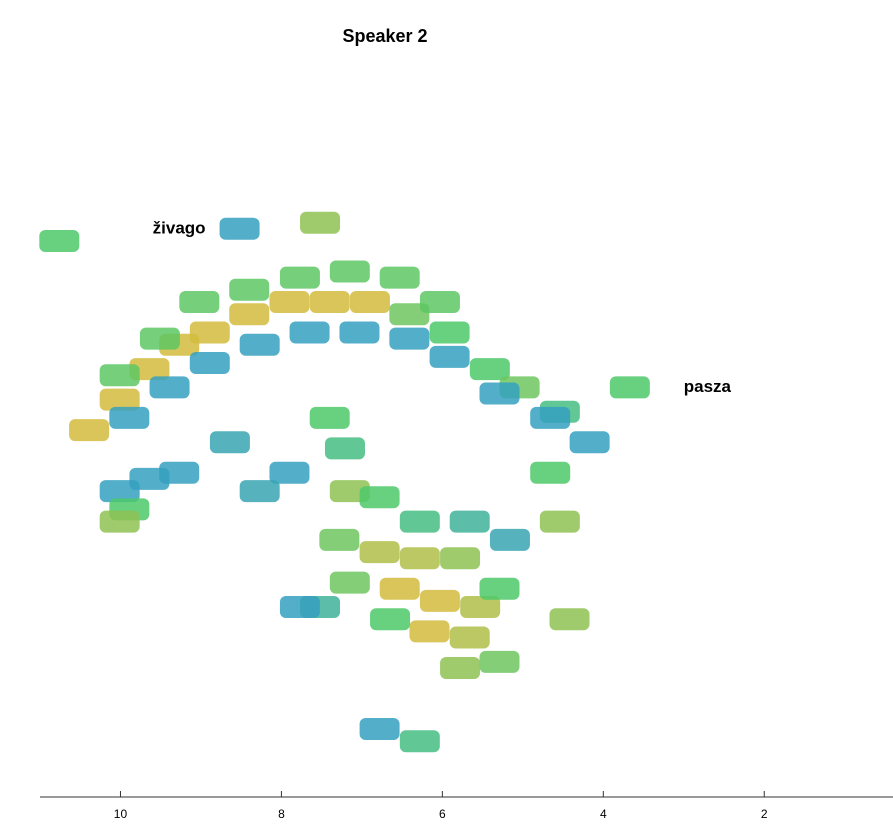 The height and width of the screenshot is (832, 893). I want to click on x-tick-label: 10, so click(121, 814).